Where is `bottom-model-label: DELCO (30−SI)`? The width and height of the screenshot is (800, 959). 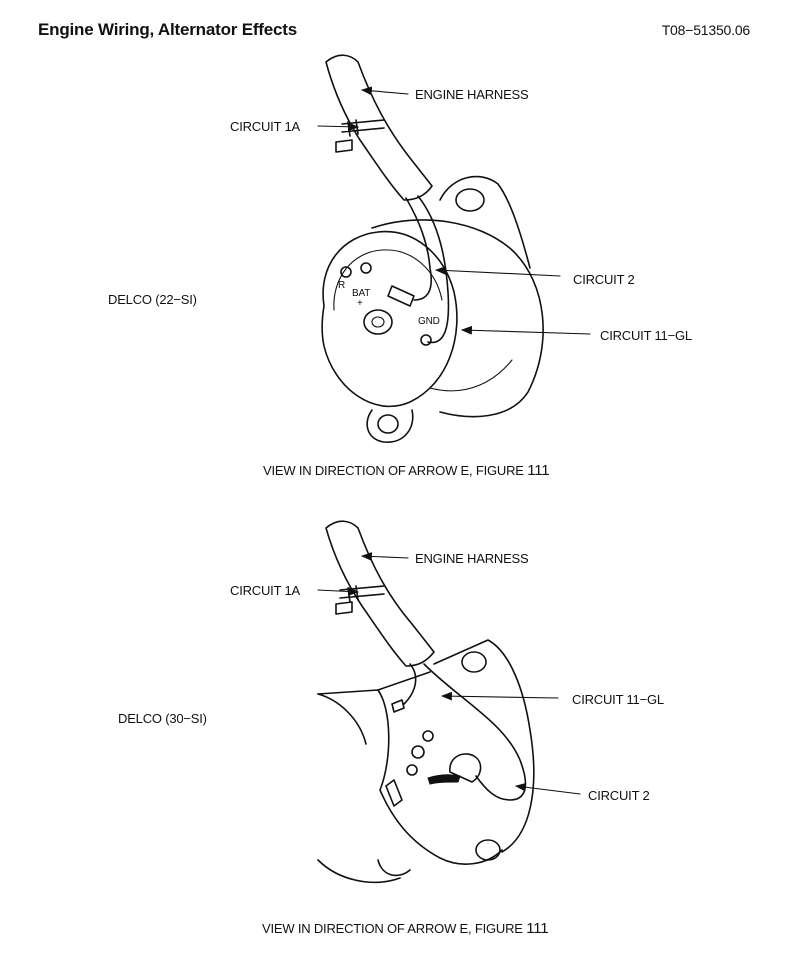 bottom-model-label: DELCO (30−SI) is located at coordinates (162, 718).